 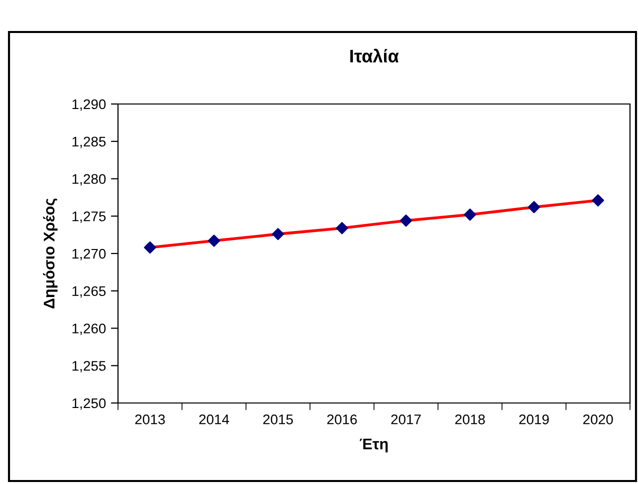 What do you see at coordinates (470, 419) in the screenshot?
I see `x-tick-label: 2018` at bounding box center [470, 419].